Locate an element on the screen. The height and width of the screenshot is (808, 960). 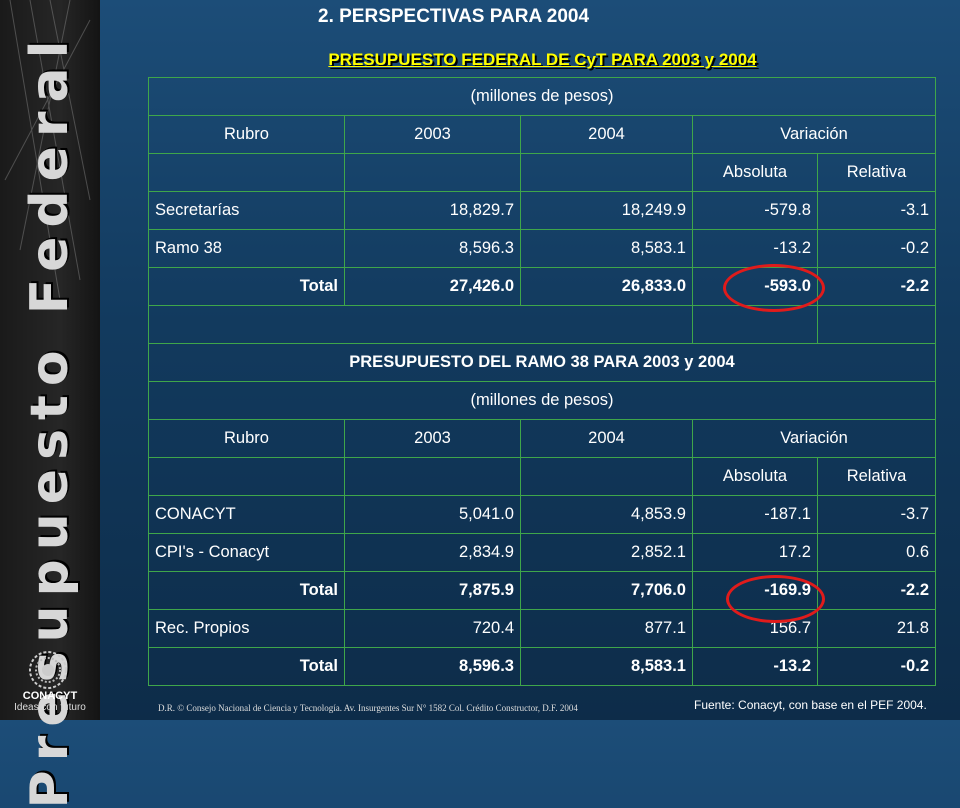
logo-name: CONACYT is located at coordinates (50, 696).